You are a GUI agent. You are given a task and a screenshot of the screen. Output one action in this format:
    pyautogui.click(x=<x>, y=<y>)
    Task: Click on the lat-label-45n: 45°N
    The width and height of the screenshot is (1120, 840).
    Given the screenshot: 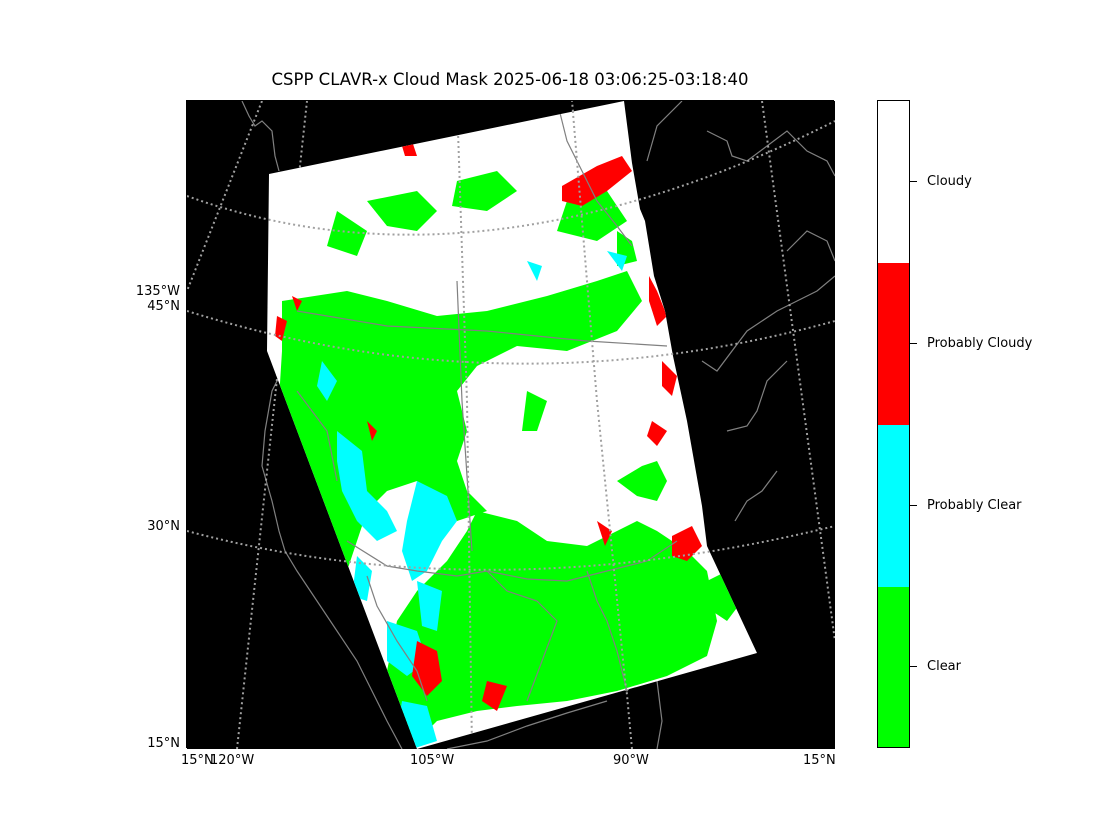 What is the action you would take?
    pyautogui.click(x=163, y=306)
    